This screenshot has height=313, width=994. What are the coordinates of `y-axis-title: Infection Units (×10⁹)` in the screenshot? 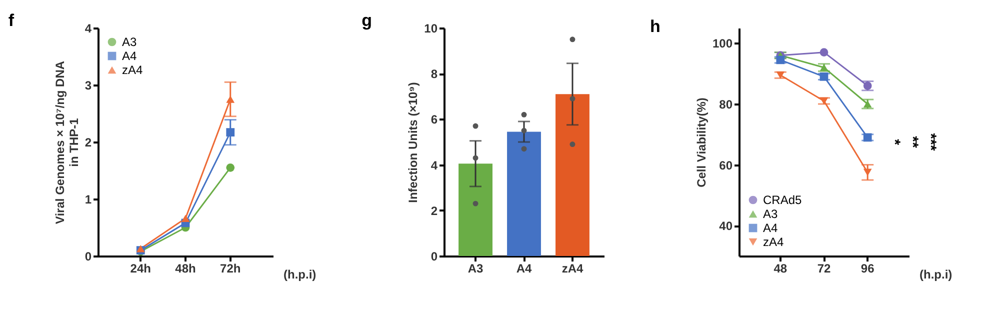 It's located at (413, 142).